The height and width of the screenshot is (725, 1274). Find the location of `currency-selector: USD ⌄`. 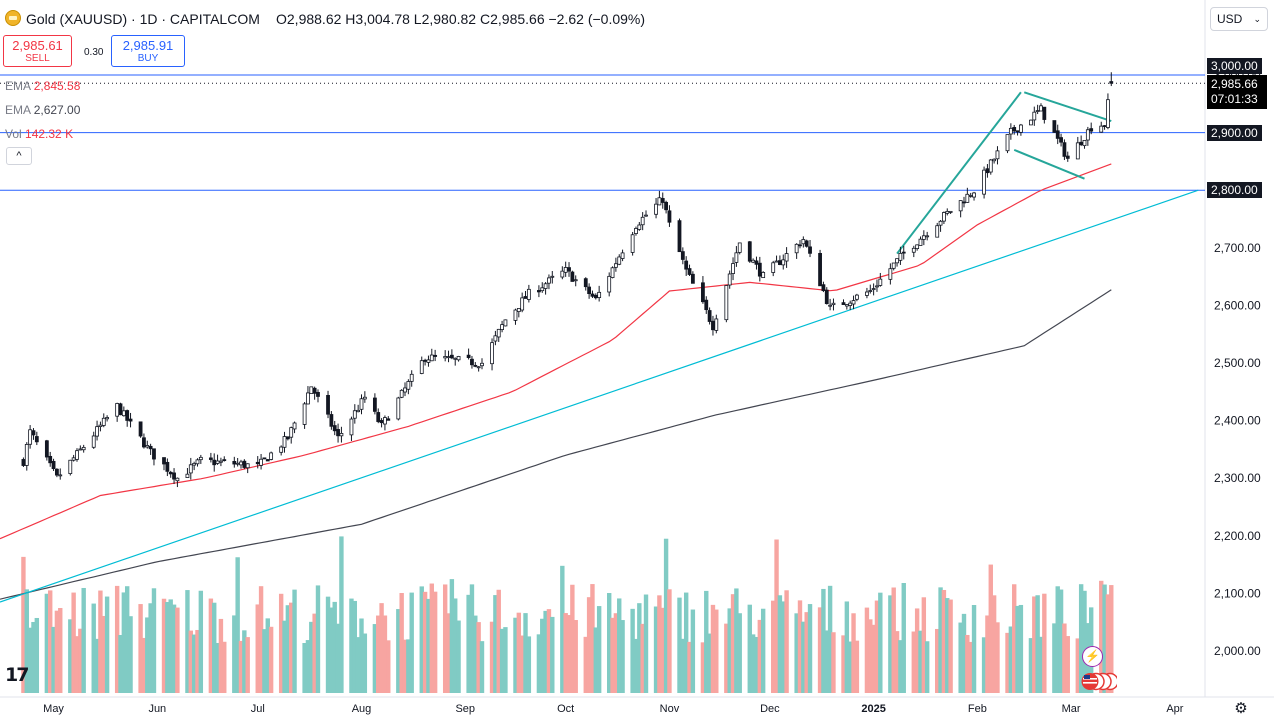

currency-selector: USD ⌄ is located at coordinates (1239, 19).